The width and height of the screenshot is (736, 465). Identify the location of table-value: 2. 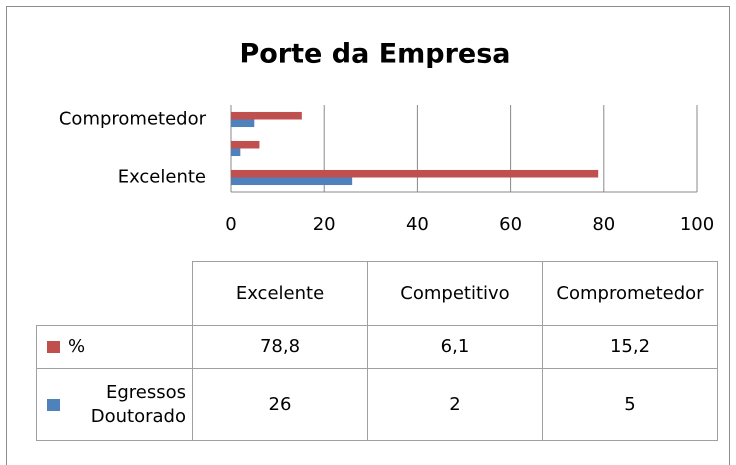
(455, 404).